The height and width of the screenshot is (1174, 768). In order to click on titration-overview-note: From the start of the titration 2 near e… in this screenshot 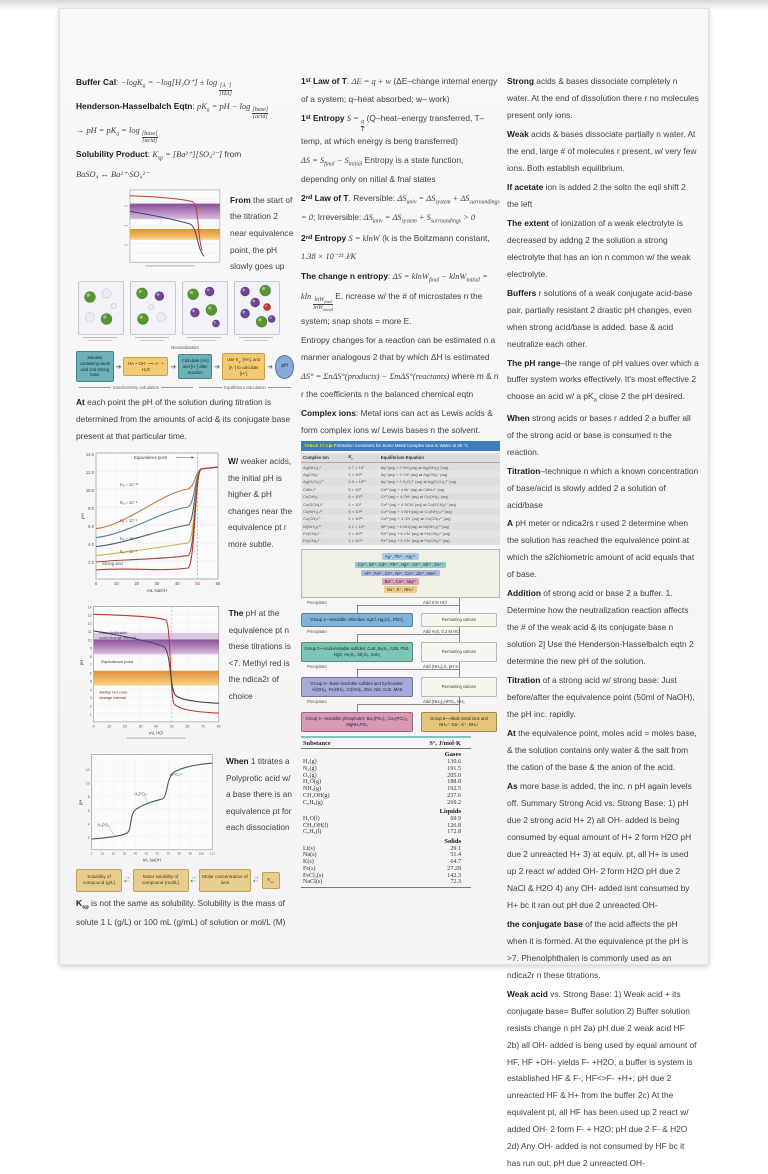, I will do `click(262, 233)`.